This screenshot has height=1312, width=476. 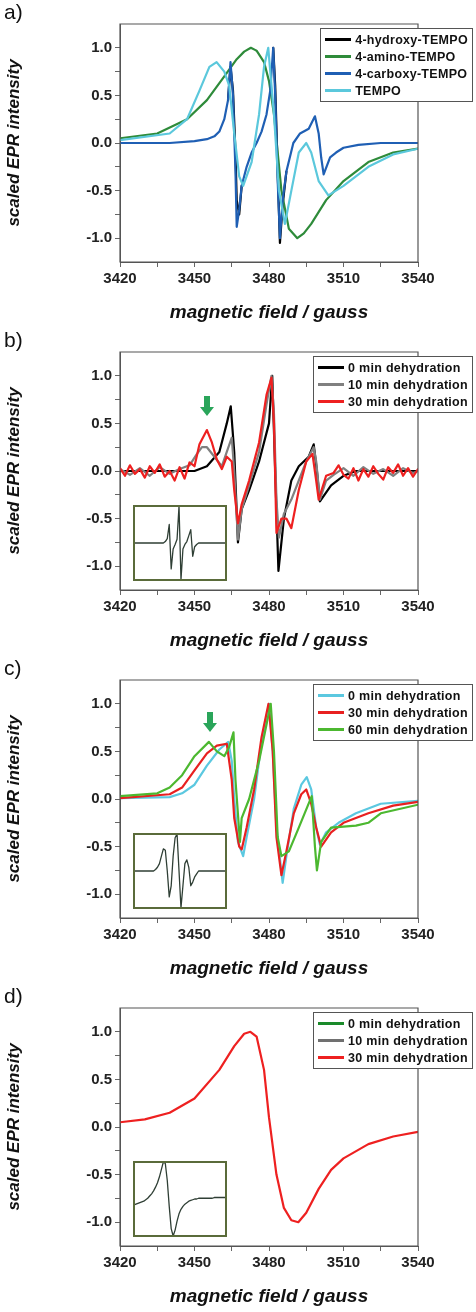 I want to click on chart-title: b), so click(x=13, y=340).